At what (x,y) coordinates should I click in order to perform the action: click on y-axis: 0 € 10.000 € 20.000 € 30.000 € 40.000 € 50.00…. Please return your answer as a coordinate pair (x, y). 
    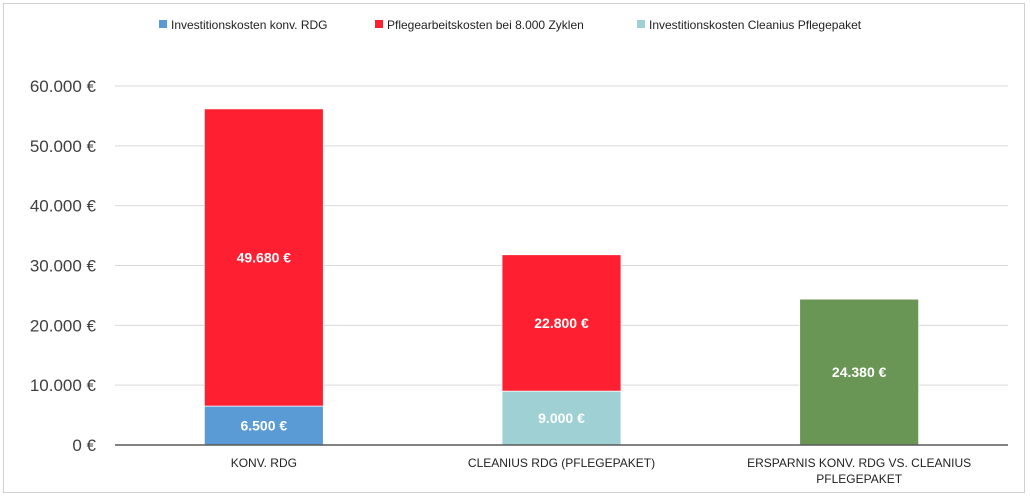
    Looking at the image, I should click on (63, 266).